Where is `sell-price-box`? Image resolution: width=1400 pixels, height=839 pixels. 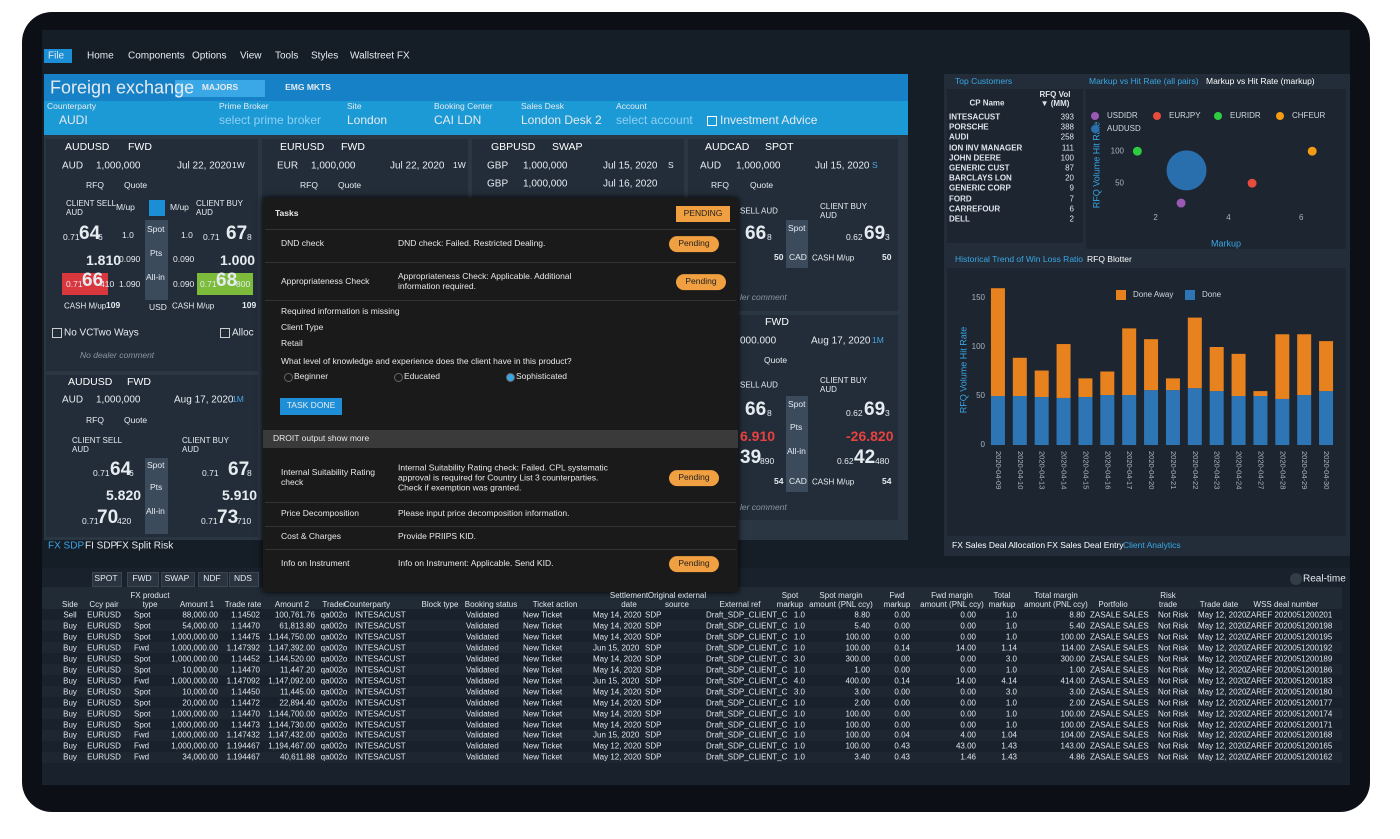
sell-price-box is located at coordinates (85, 284).